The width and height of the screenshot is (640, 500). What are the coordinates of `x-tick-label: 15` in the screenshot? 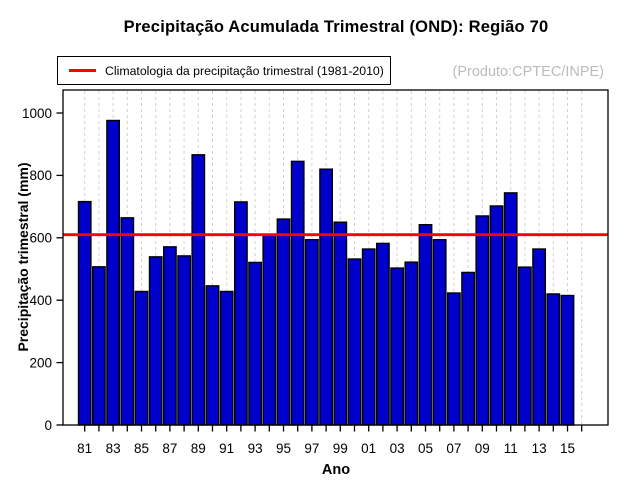 It's located at (567, 448).